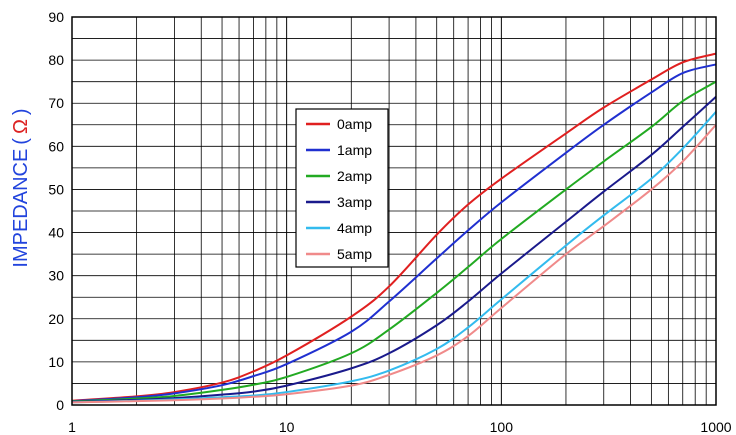  Describe the element at coordinates (354, 124) in the screenshot. I see `legend-label-0amp: 0amp` at that location.